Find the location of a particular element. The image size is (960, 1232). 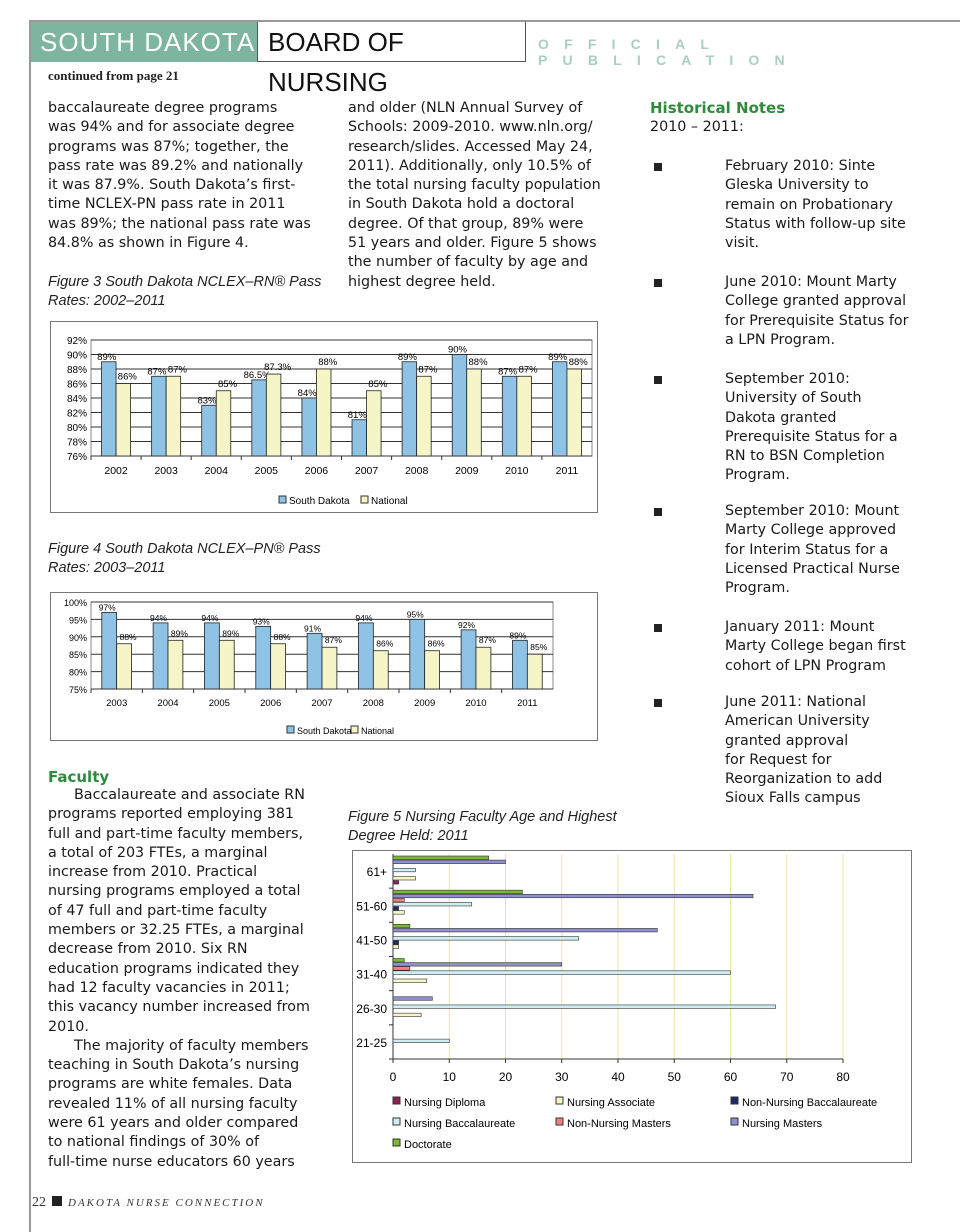

y-tick-label: 21-25 is located at coordinates (371, 1043).